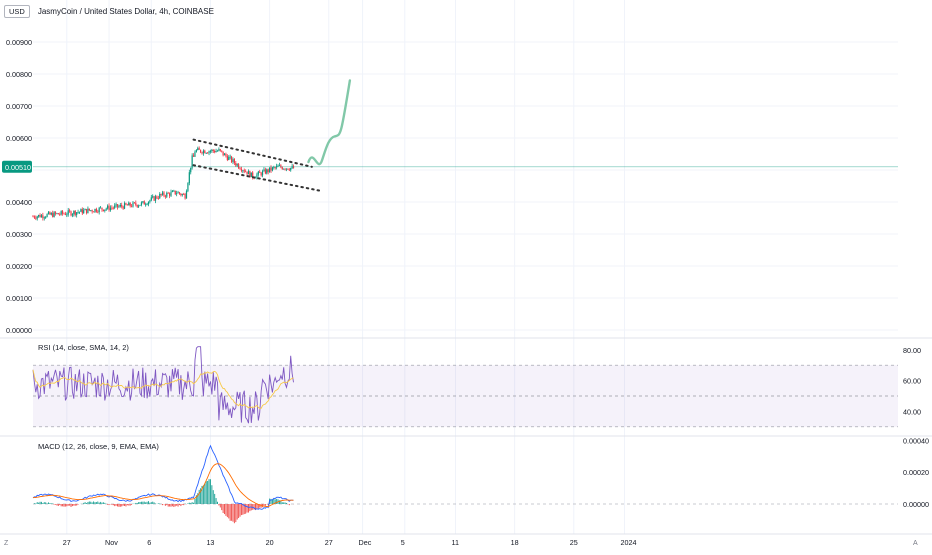 This screenshot has width=932, height=555. What do you see at coordinates (163, 485) in the screenshot?
I see `macd-signal-line` at bounding box center [163, 485].